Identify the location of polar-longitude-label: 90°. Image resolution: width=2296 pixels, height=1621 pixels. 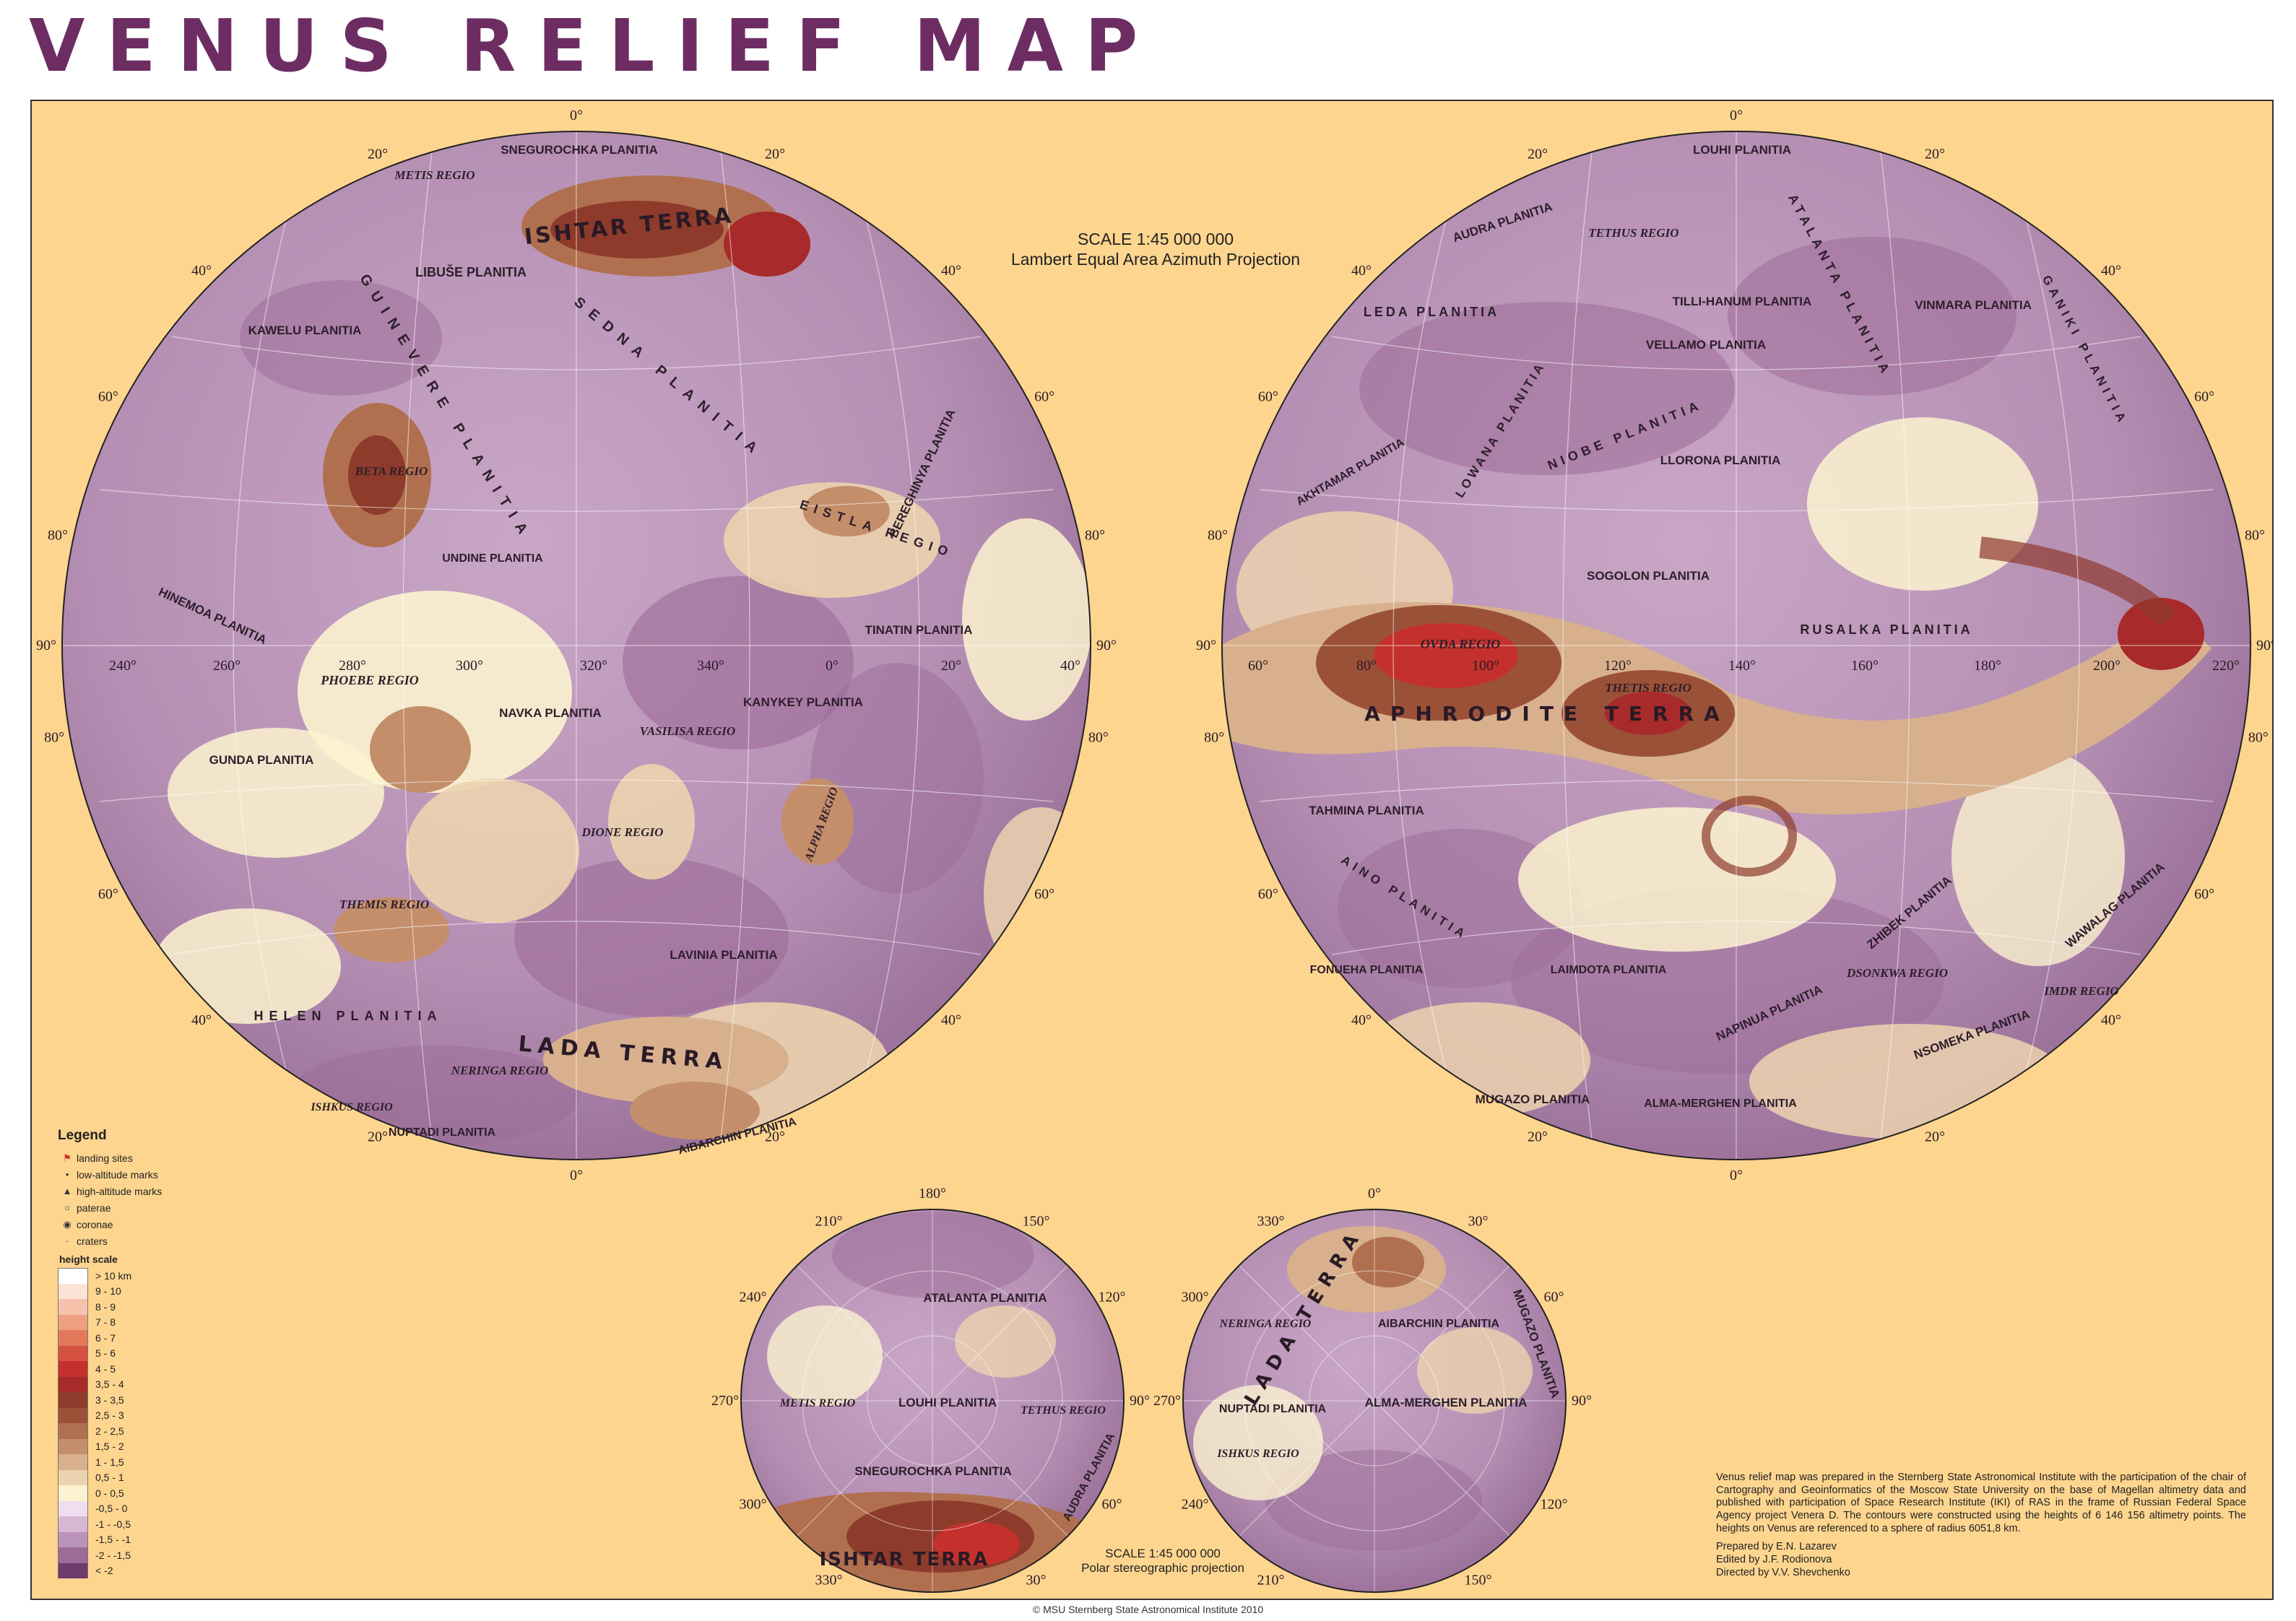
(1582, 1401).